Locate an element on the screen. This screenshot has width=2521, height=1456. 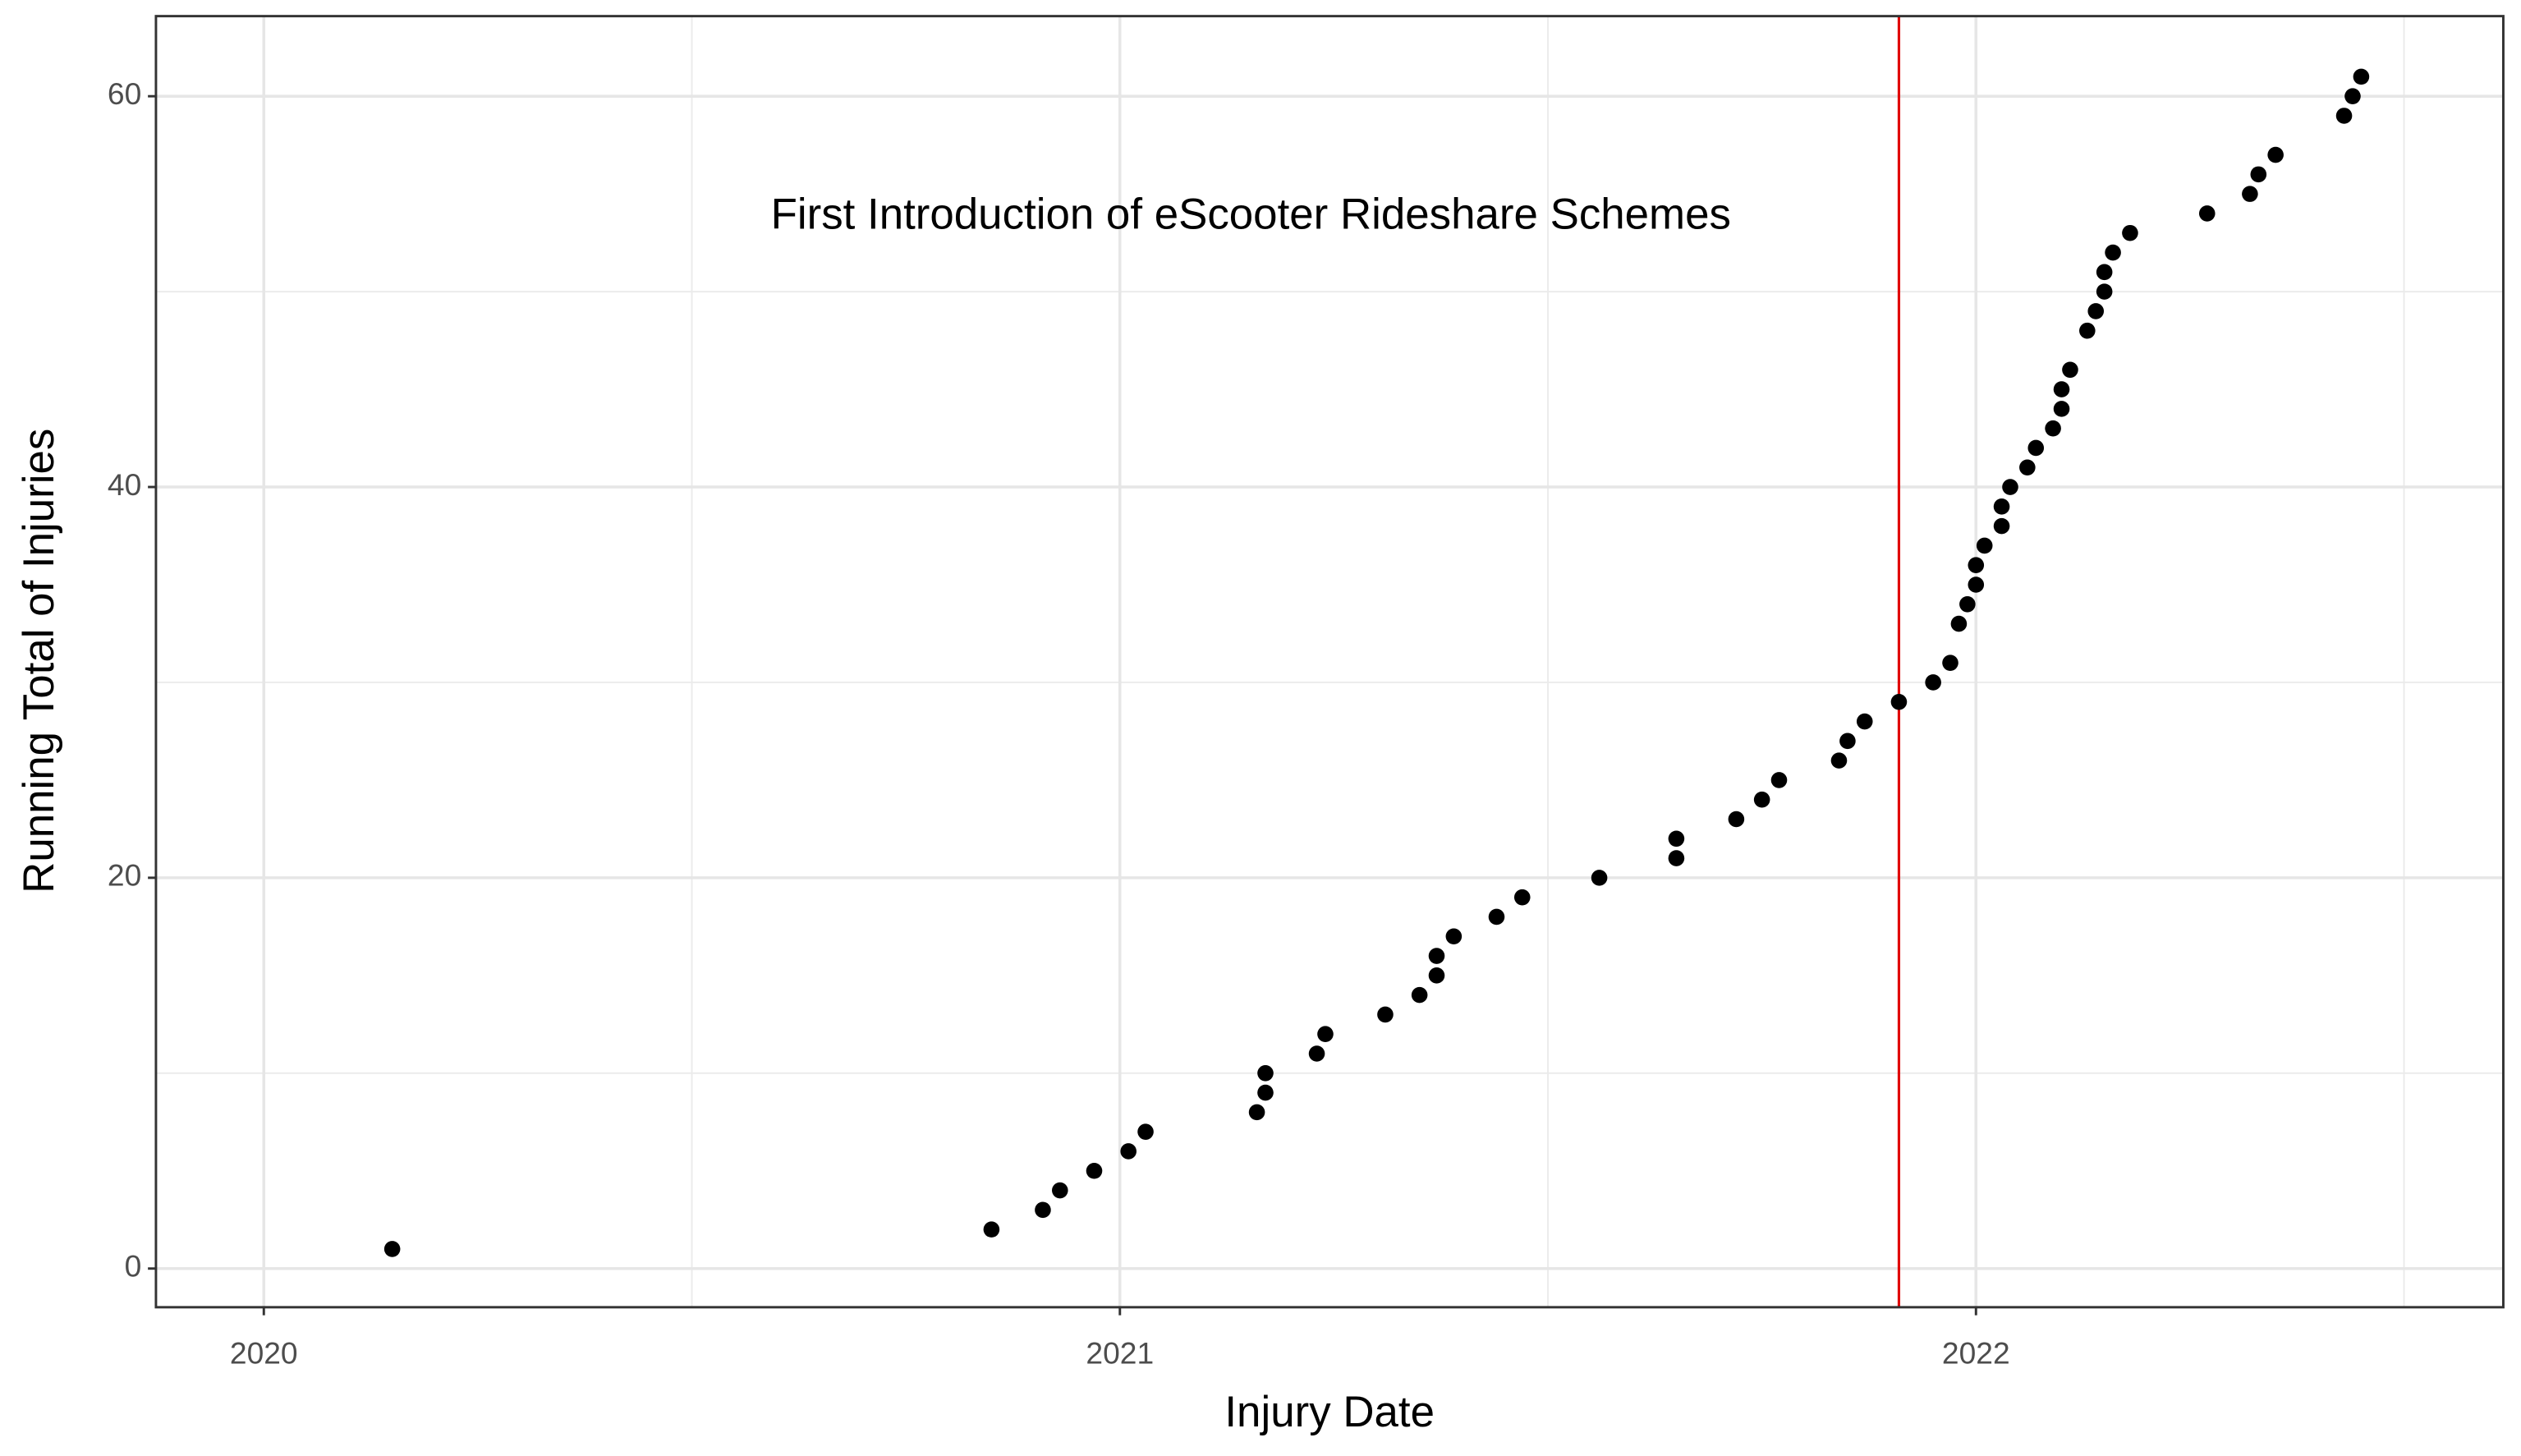
x-tick-label: 2020 is located at coordinates (264, 1352).